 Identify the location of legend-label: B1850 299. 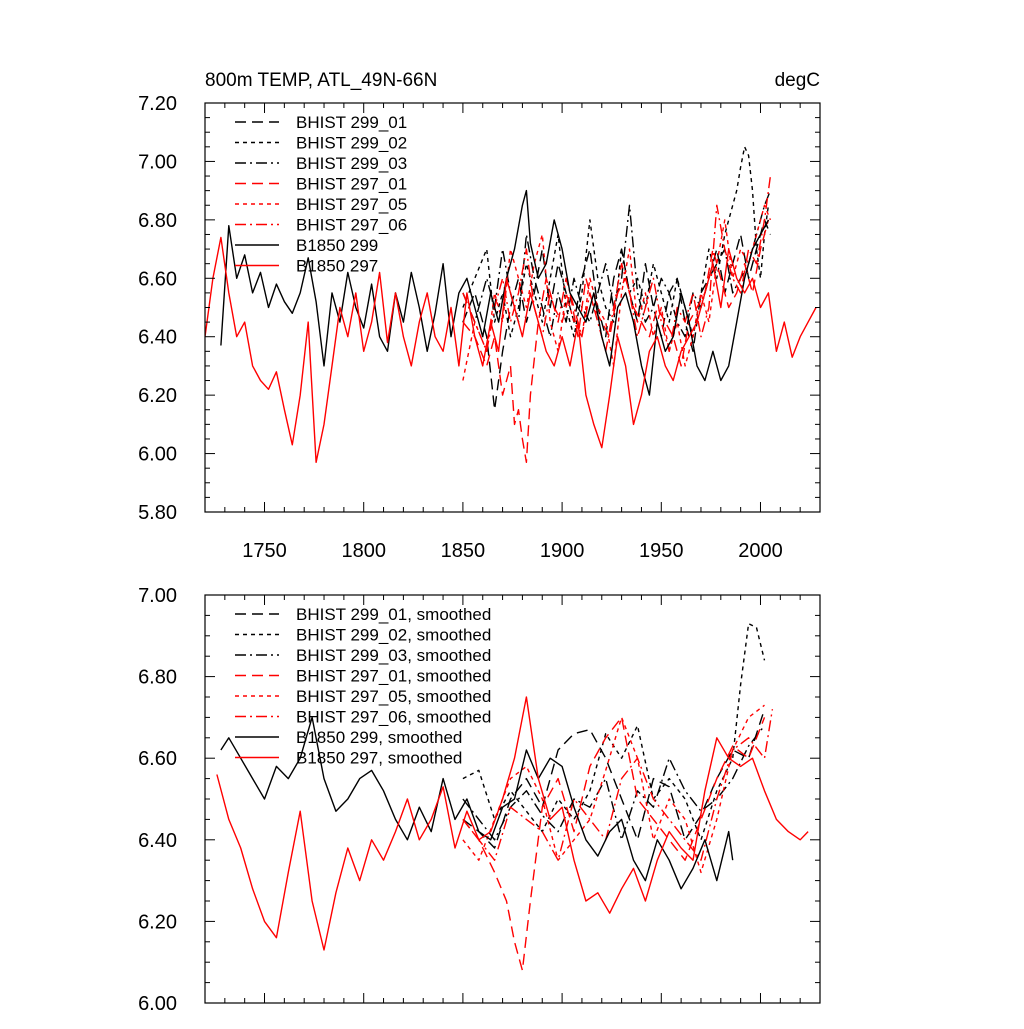
(337, 245).